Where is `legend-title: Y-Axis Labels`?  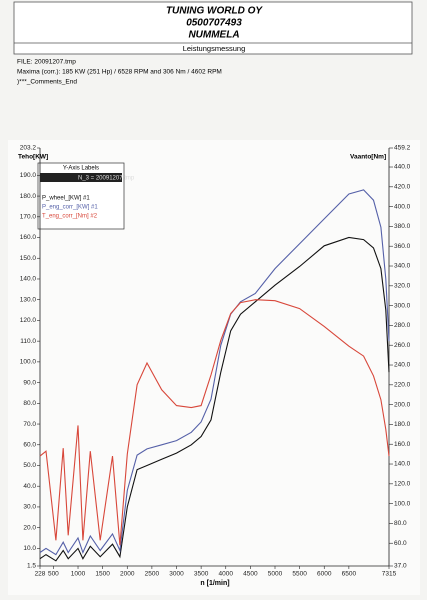
legend-title: Y-Axis Labels is located at coordinates (81, 169).